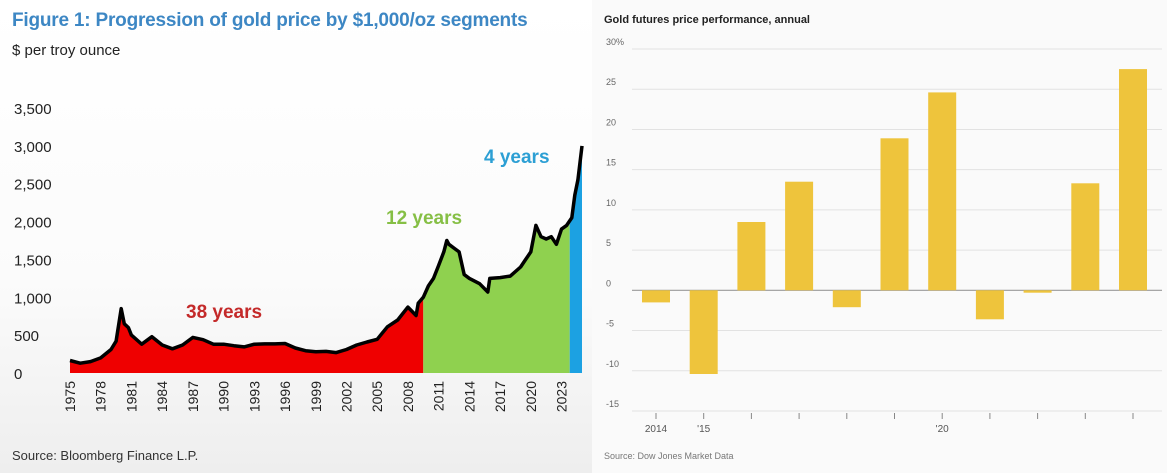 The image size is (1167, 473). Describe the element at coordinates (942, 191) in the screenshot. I see `bar-2020` at that location.